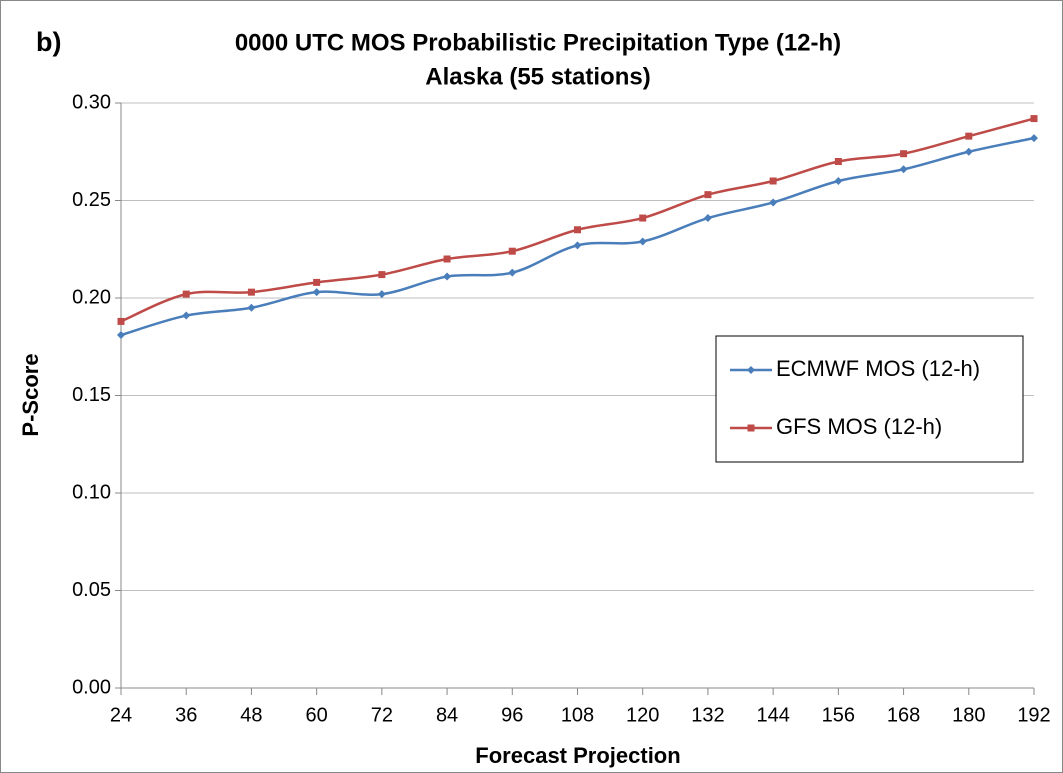 This screenshot has height=773, width=1063. Describe the element at coordinates (577, 755) in the screenshot. I see `x-axis-label: Forecast Projection` at that location.